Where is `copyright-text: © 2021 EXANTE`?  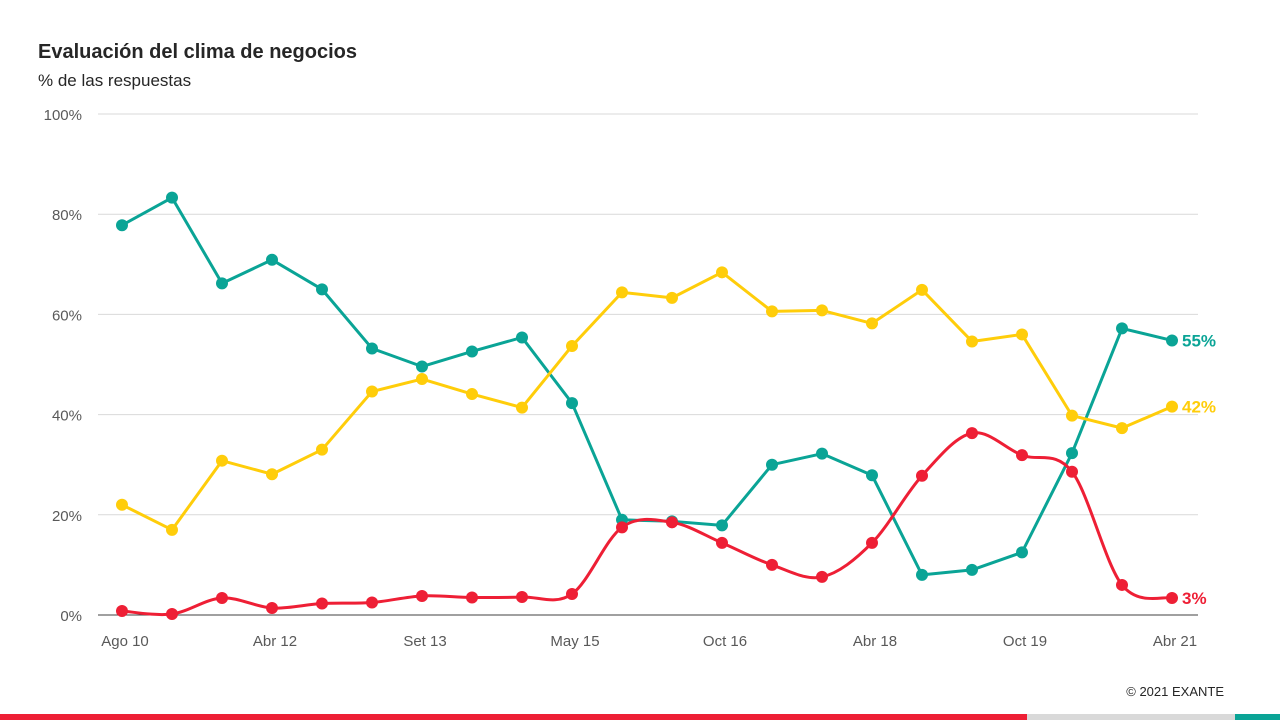 copyright-text: © 2021 EXANTE is located at coordinates (1175, 691).